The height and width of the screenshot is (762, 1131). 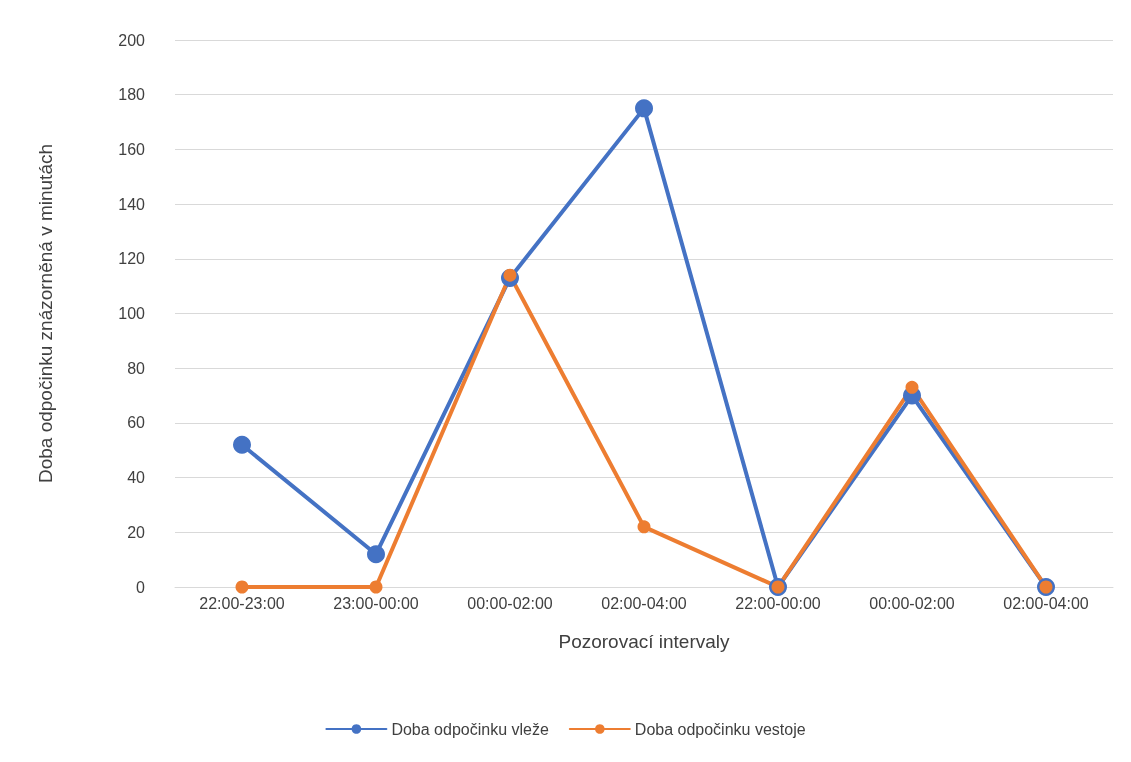 What do you see at coordinates (778, 603) in the screenshot?
I see `x-tick-label: 22:00-00:00` at bounding box center [778, 603].